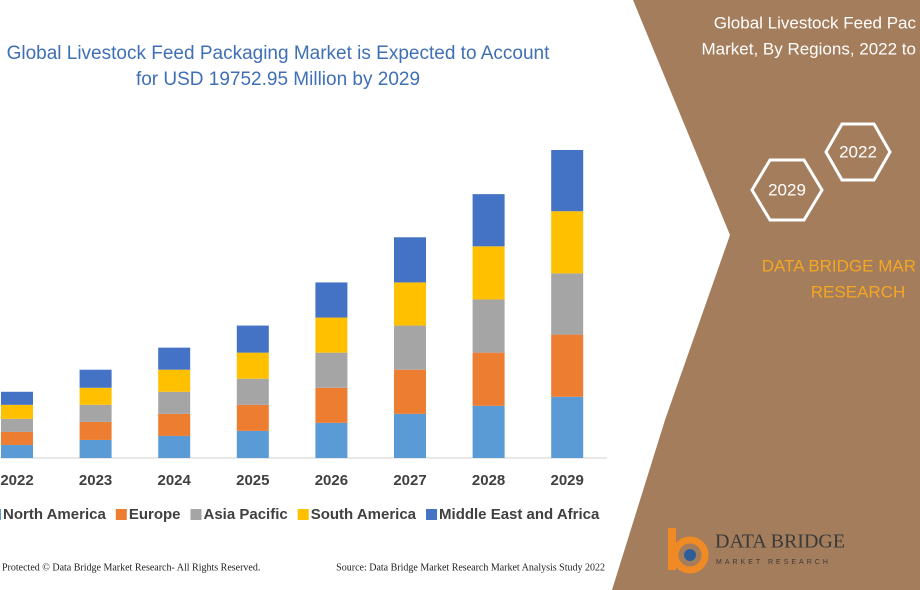 Image resolution: width=920 pixels, height=590 pixels. I want to click on brand-text: RESEARCH, so click(858, 291).